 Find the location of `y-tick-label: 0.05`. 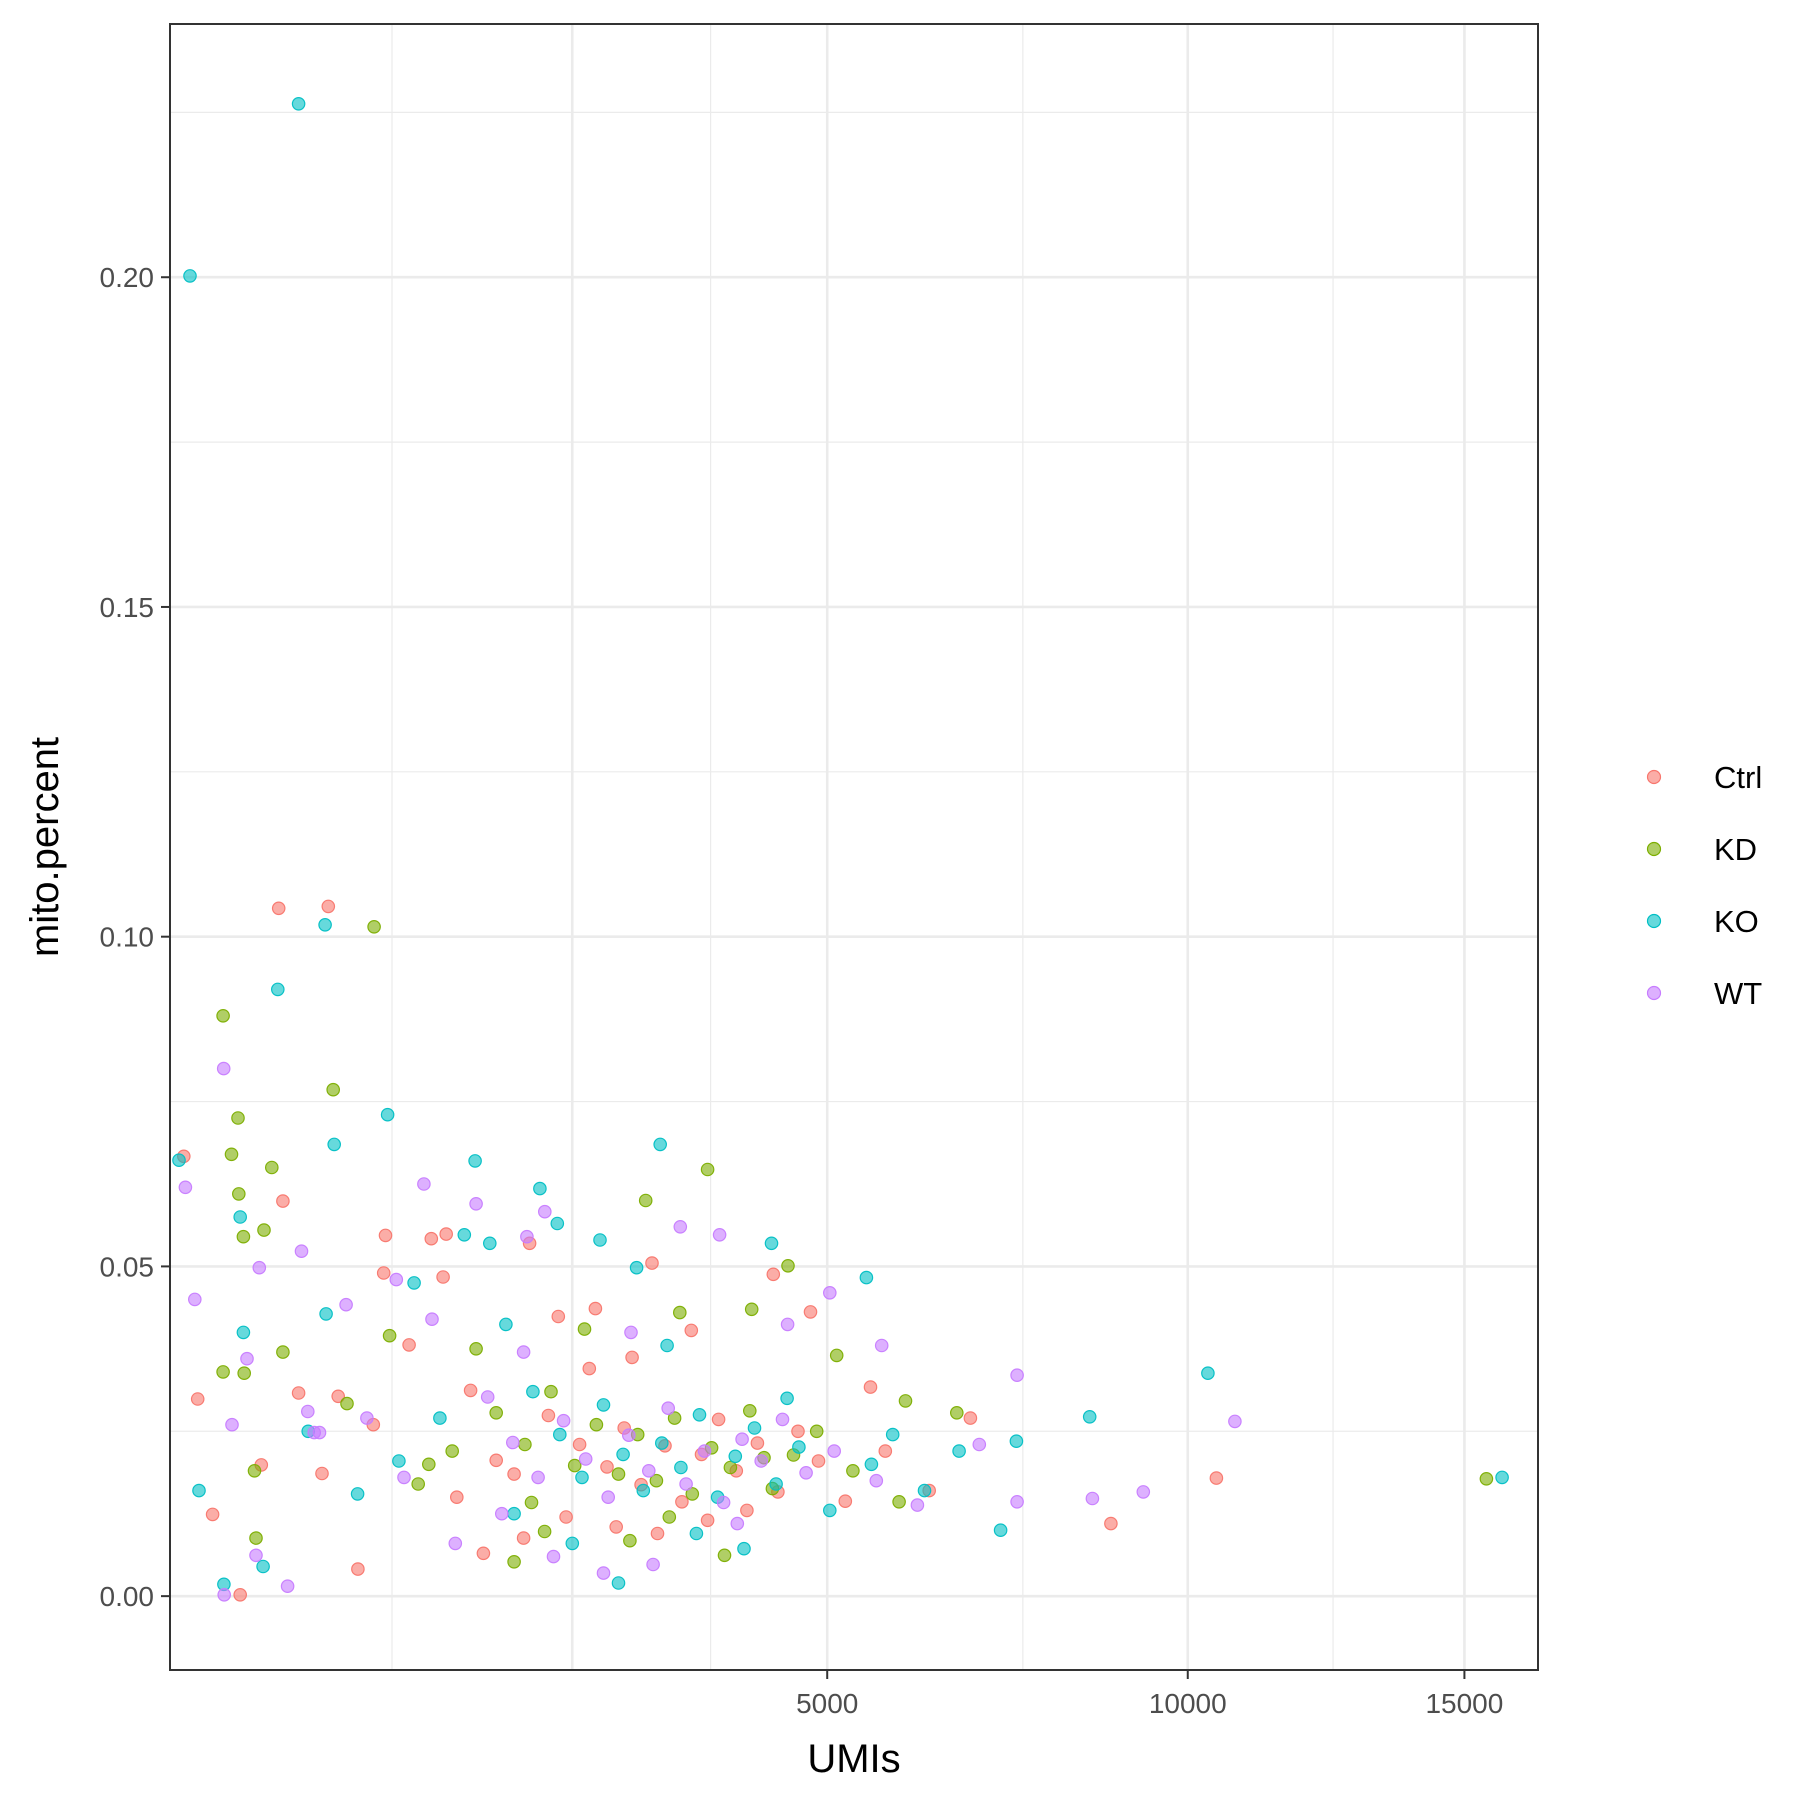

y-tick-label: 0.05 is located at coordinates (127, 1266).